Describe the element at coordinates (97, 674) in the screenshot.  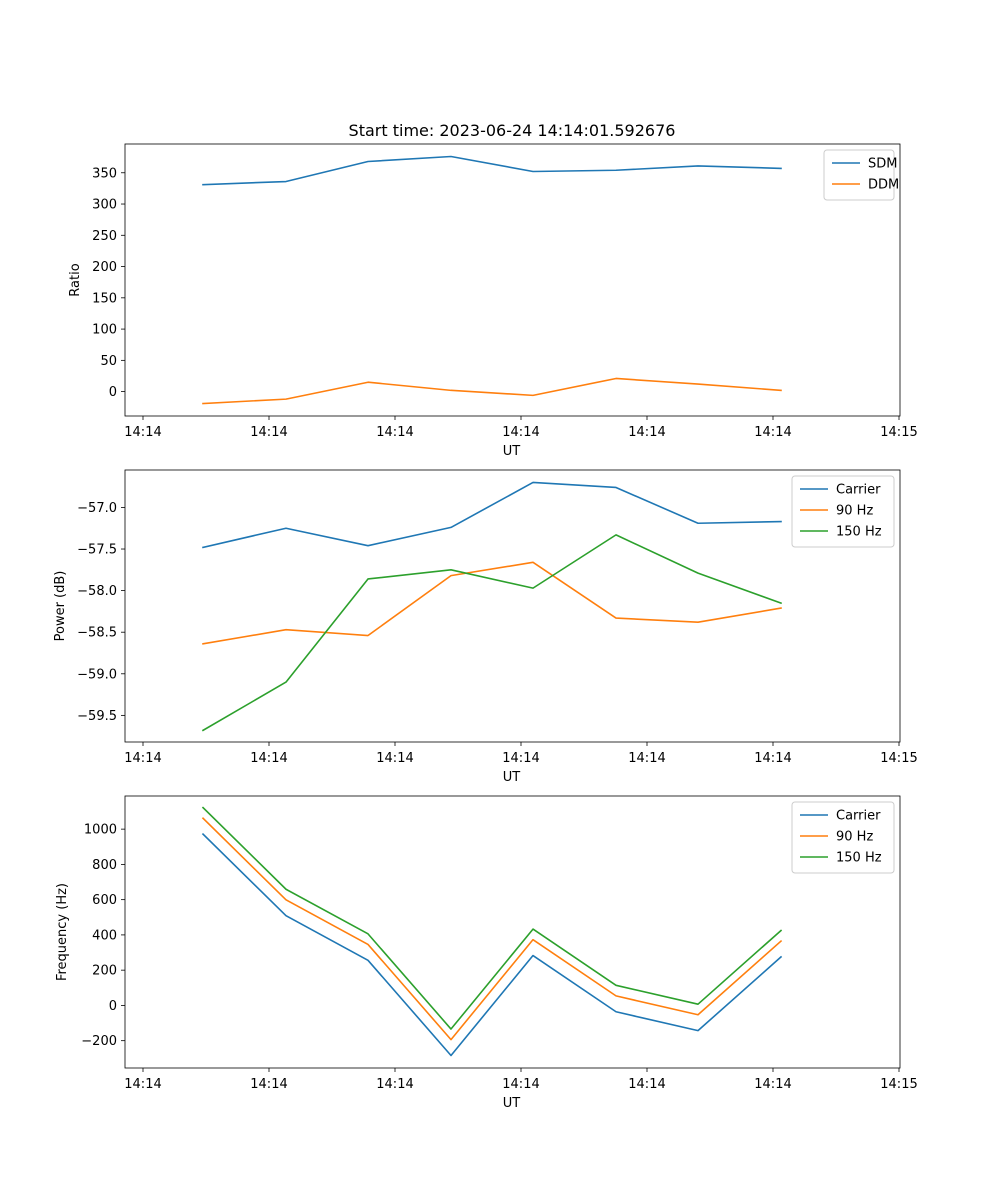
I see `y-tick-label: −59.0` at that location.